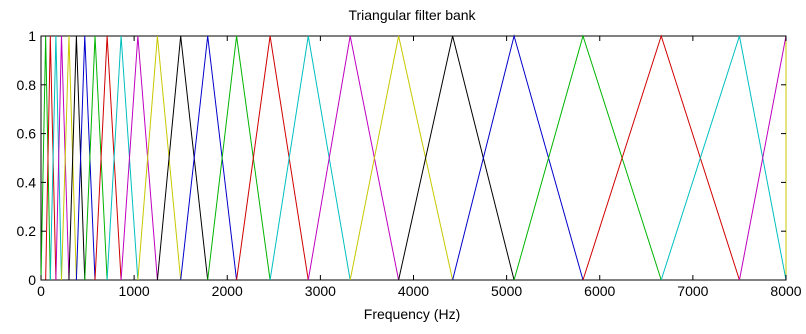  I want to click on chart-title: Triangular filter bank, so click(412, 15).